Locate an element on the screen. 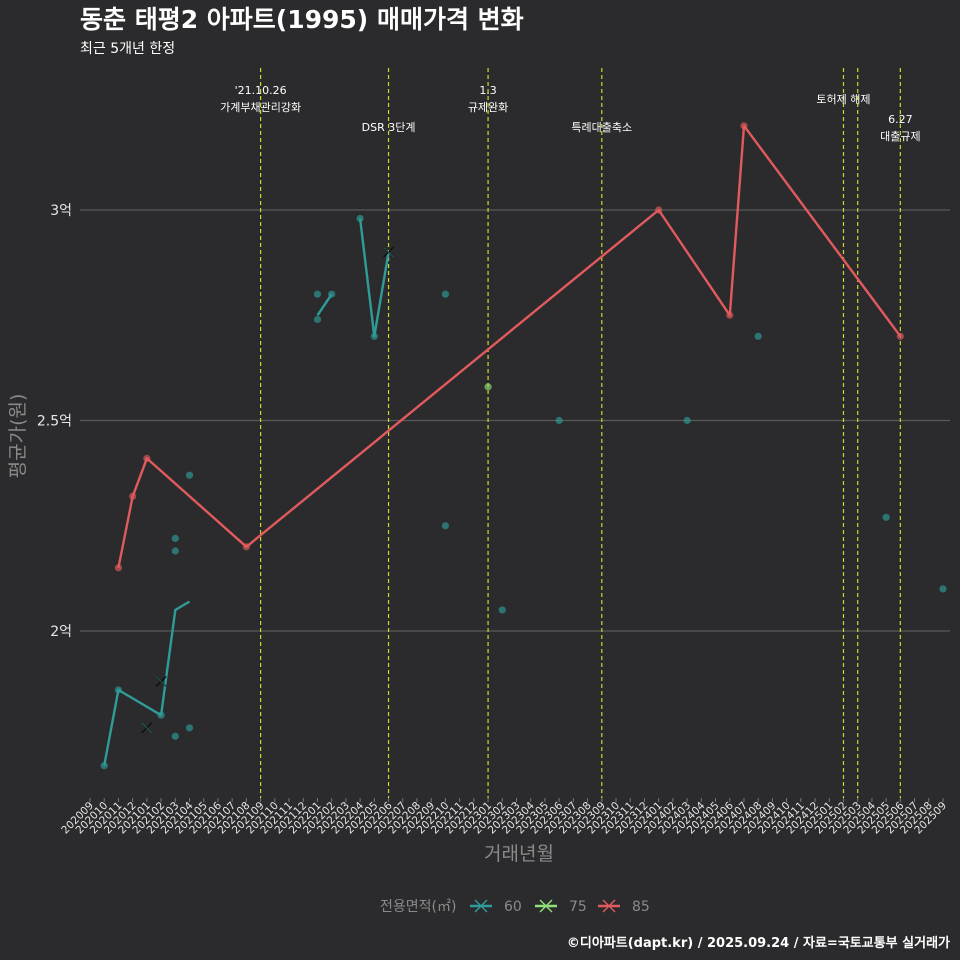 The image size is (960, 960). legend: 전용면적(㎡) 60 75 85 is located at coordinates (515, 907).